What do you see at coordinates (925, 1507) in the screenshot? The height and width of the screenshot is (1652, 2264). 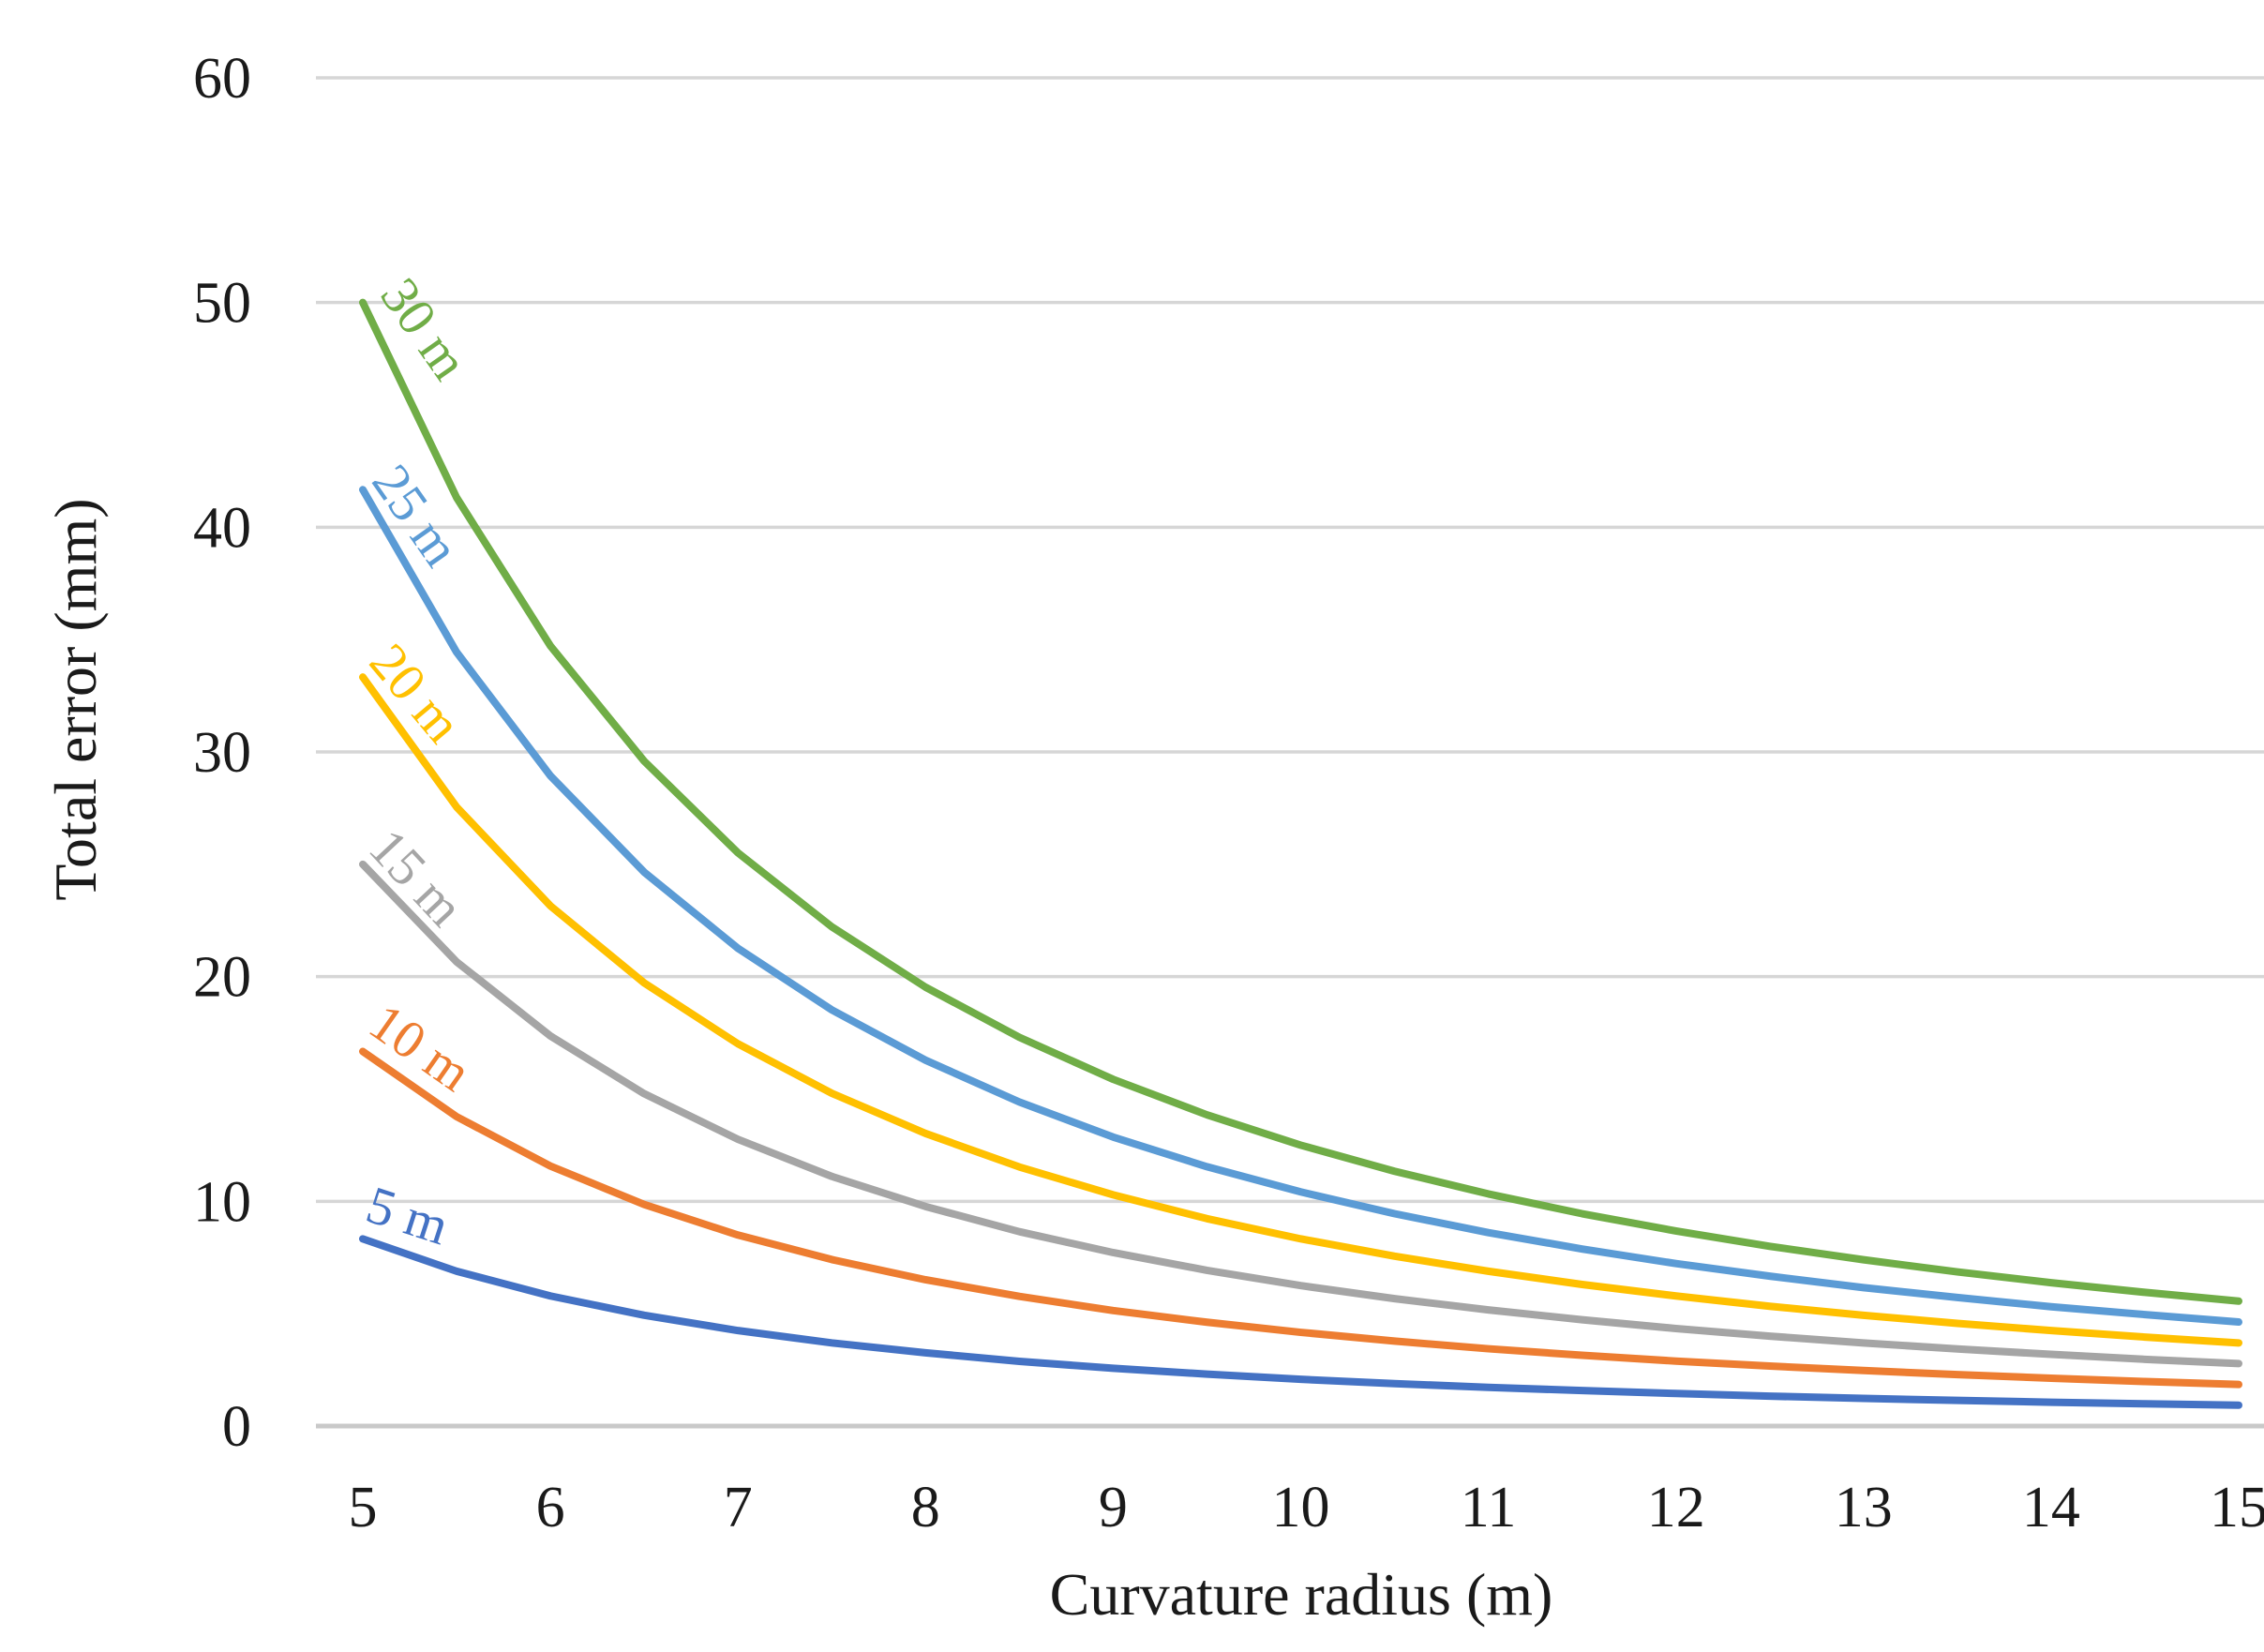 I see `x-tick-label-8: 8` at bounding box center [925, 1507].